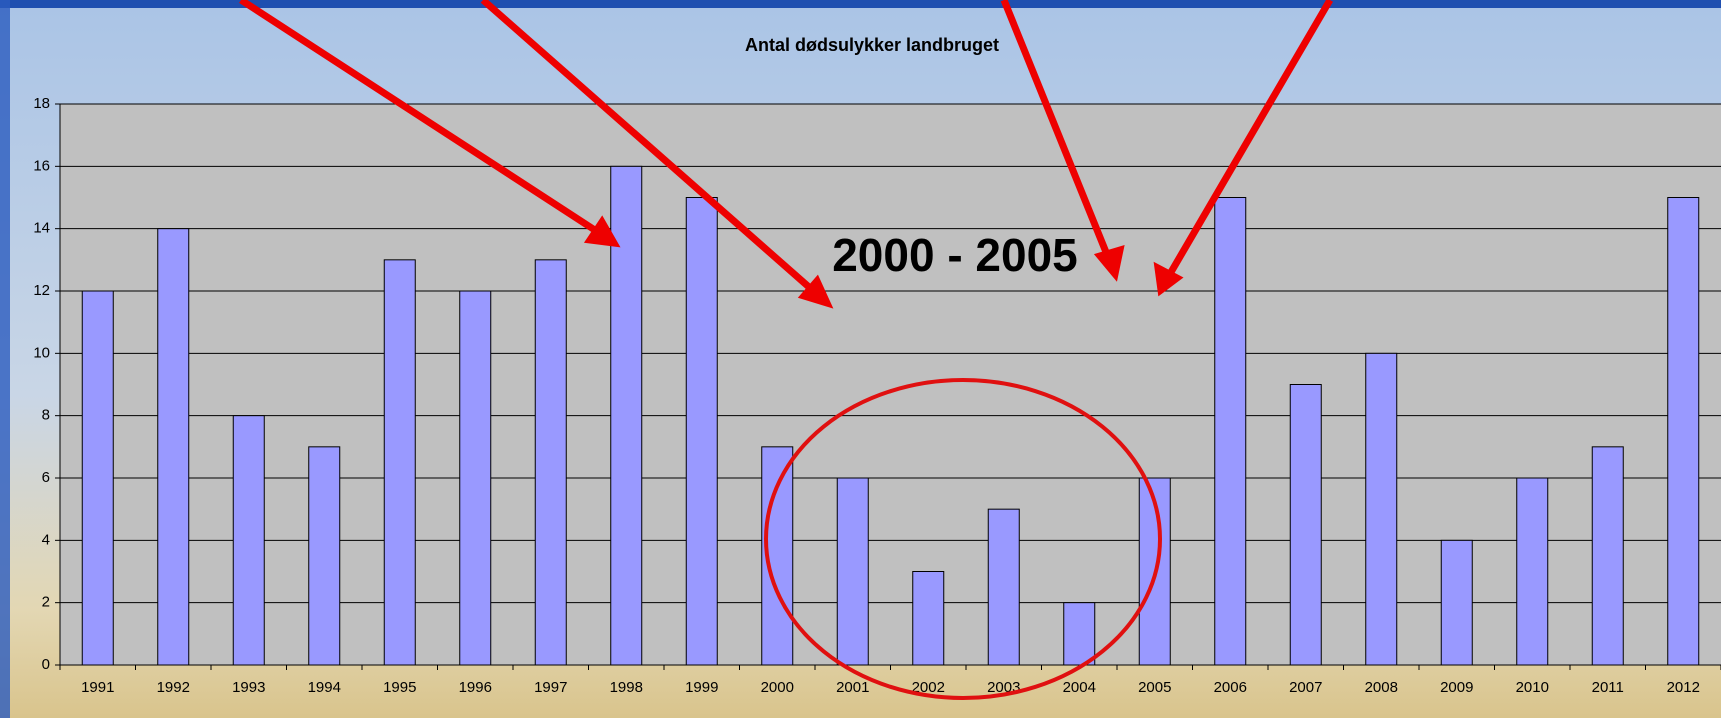 This screenshot has height=718, width=1721. What do you see at coordinates (1154, 687) in the screenshot?
I see `x-tick-label: 2005` at bounding box center [1154, 687].